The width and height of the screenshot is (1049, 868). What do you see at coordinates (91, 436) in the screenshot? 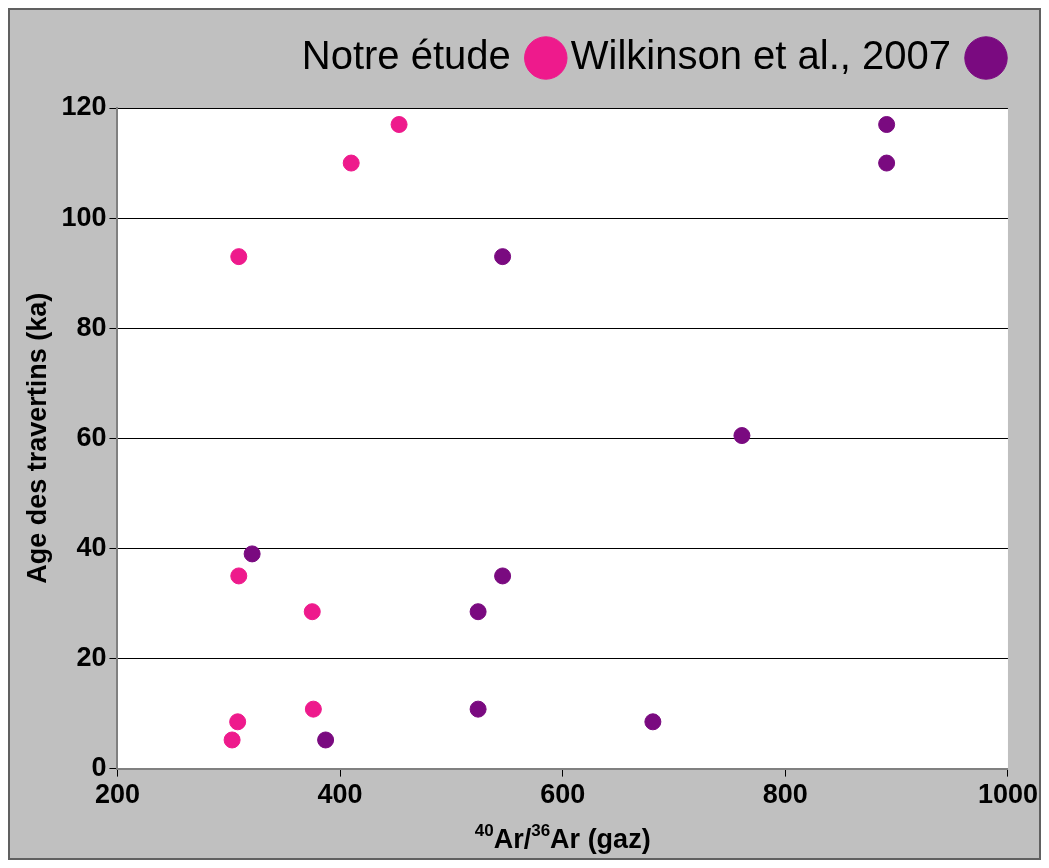
I see `y-tick-label: 60` at bounding box center [91, 436].